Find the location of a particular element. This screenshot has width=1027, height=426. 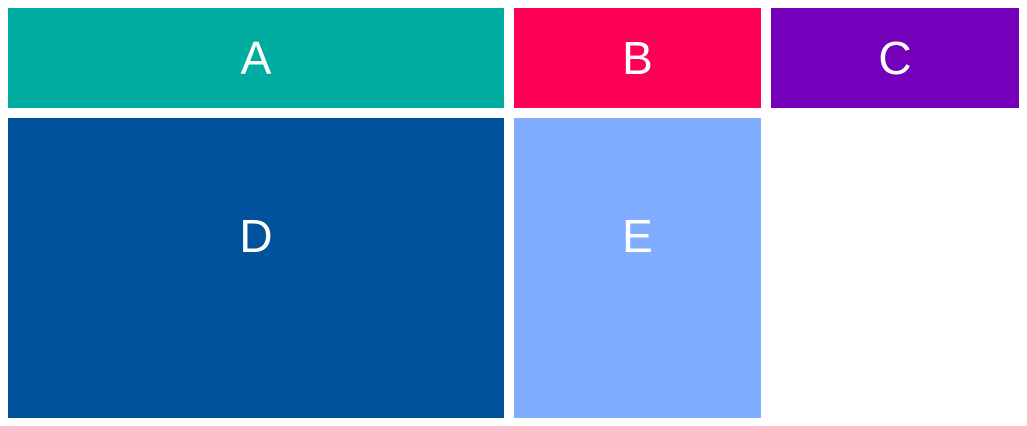

block-c: C is located at coordinates (895, 58).